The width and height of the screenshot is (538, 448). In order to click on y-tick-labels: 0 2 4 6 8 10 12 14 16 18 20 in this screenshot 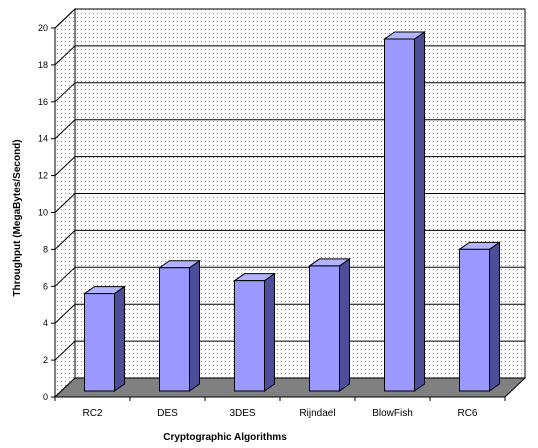, I will do `click(43, 212)`.